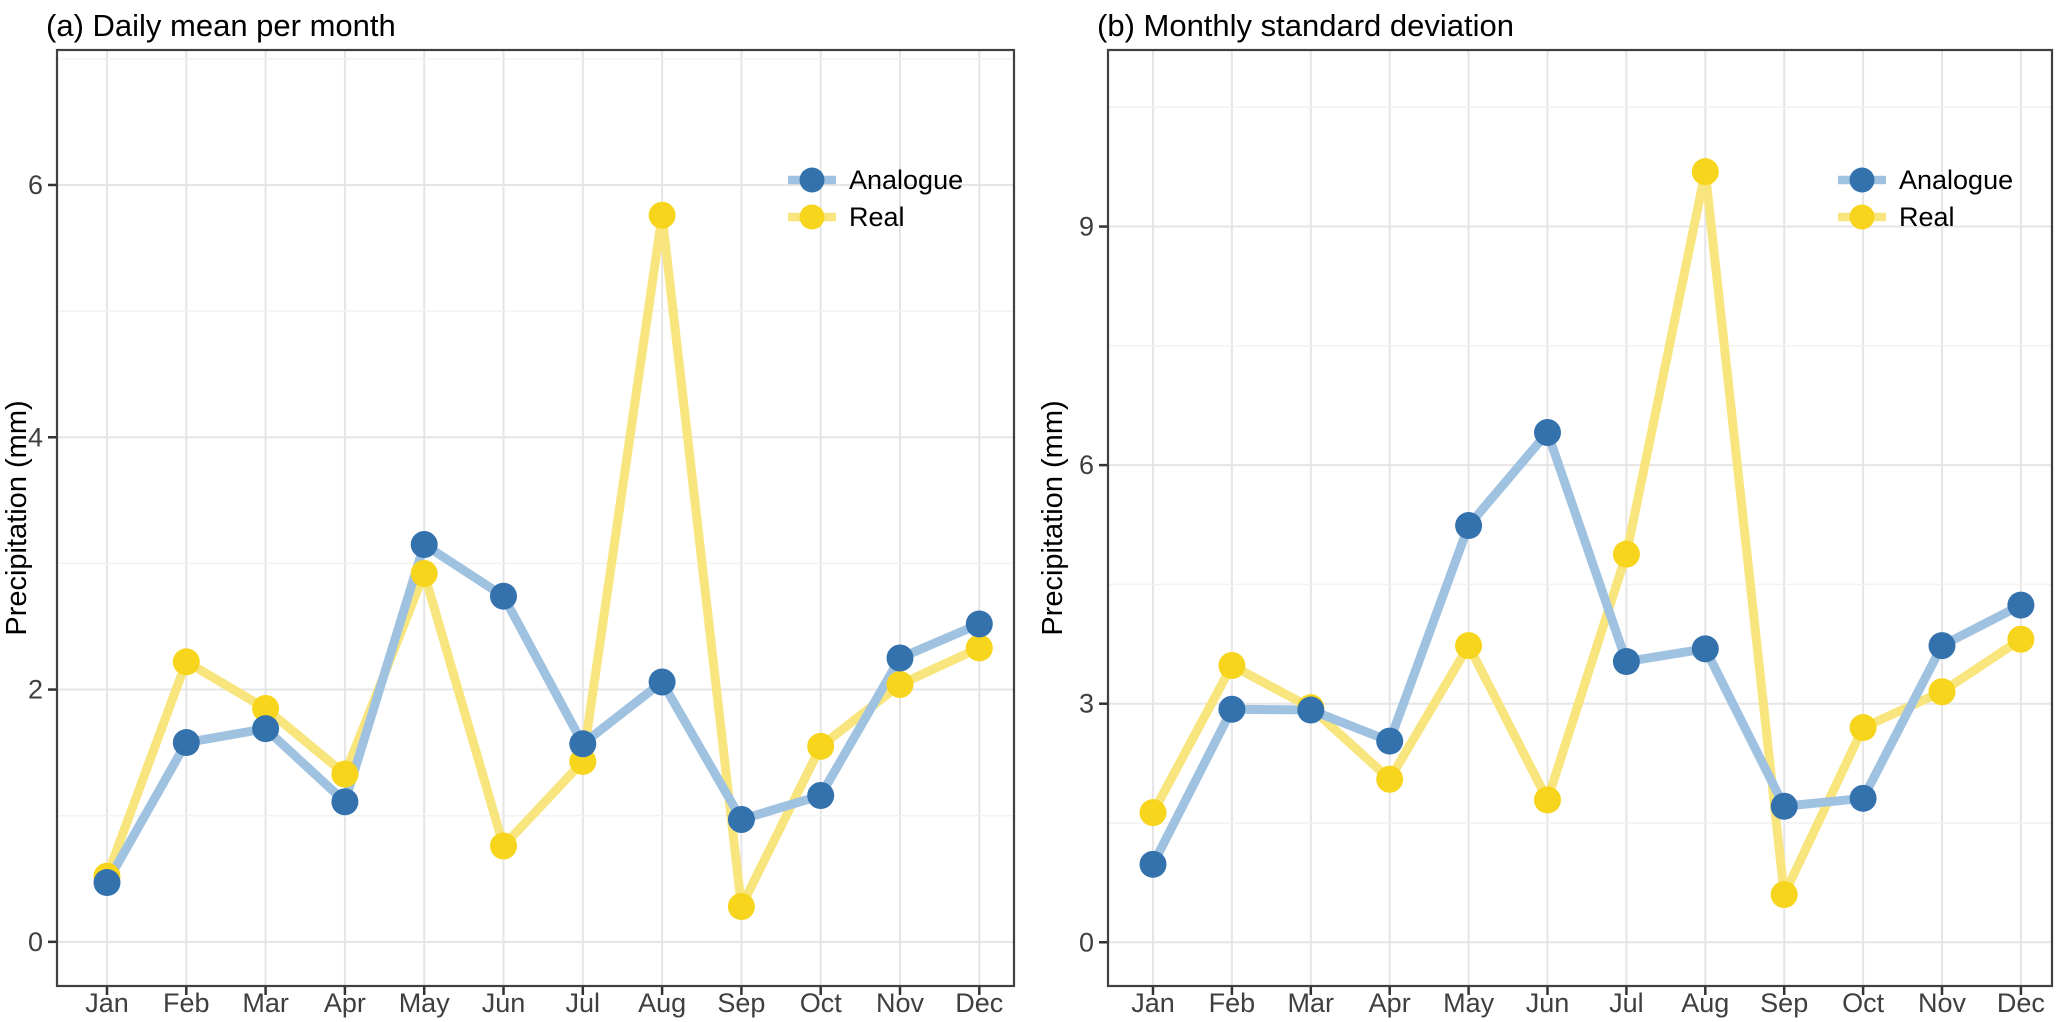  What do you see at coordinates (1086, 227) in the screenshot?
I see `y-tick-label-9: 9` at bounding box center [1086, 227].